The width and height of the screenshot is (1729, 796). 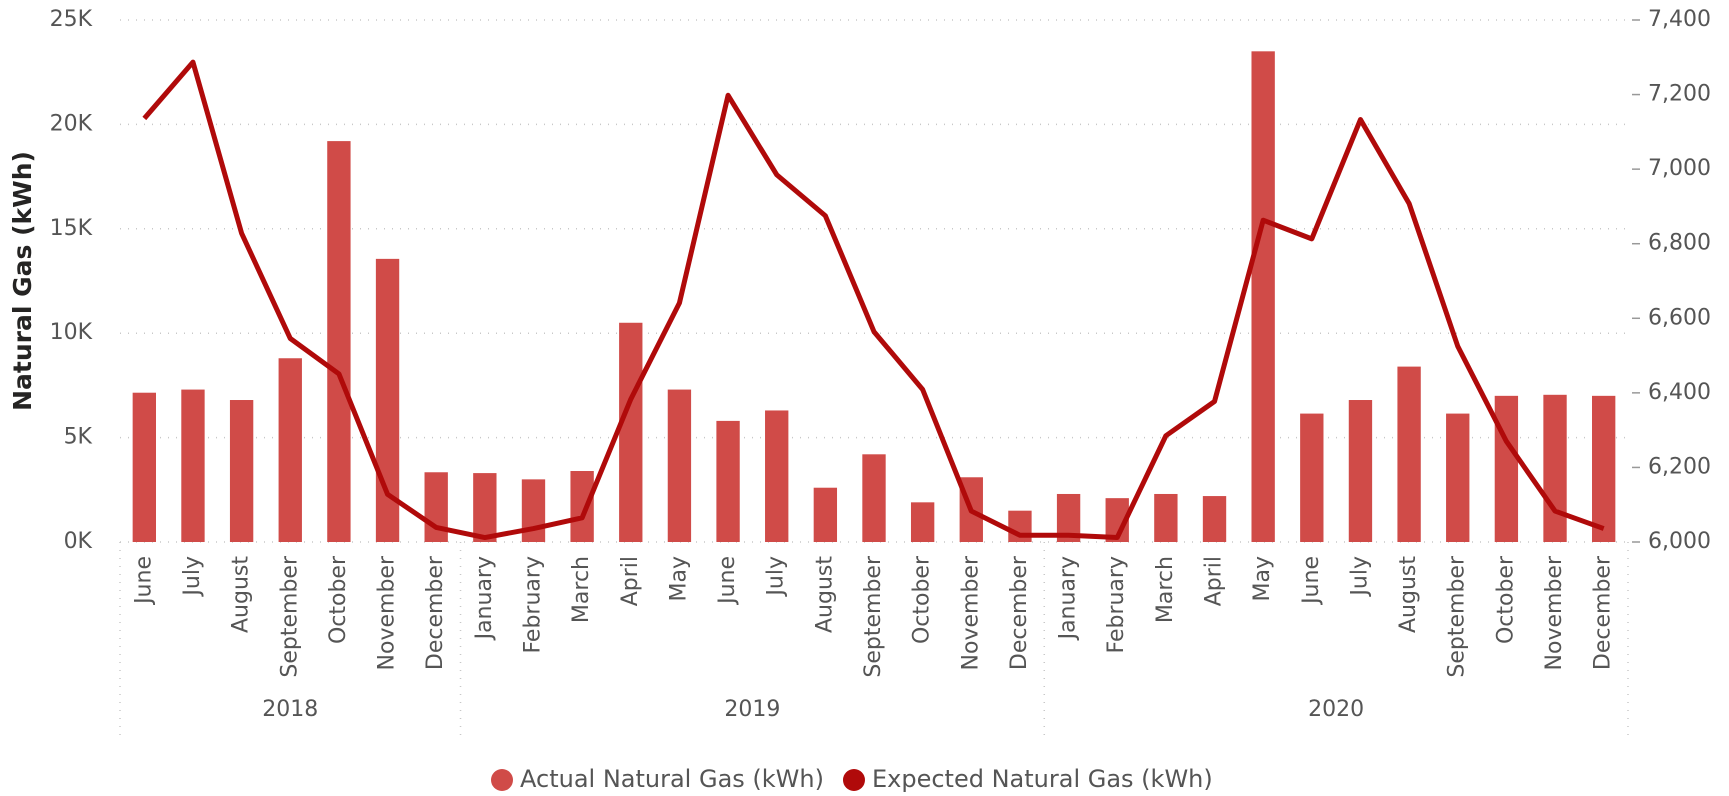 I want to click on y2-tick-label: 6,800, so click(x=1679, y=243).